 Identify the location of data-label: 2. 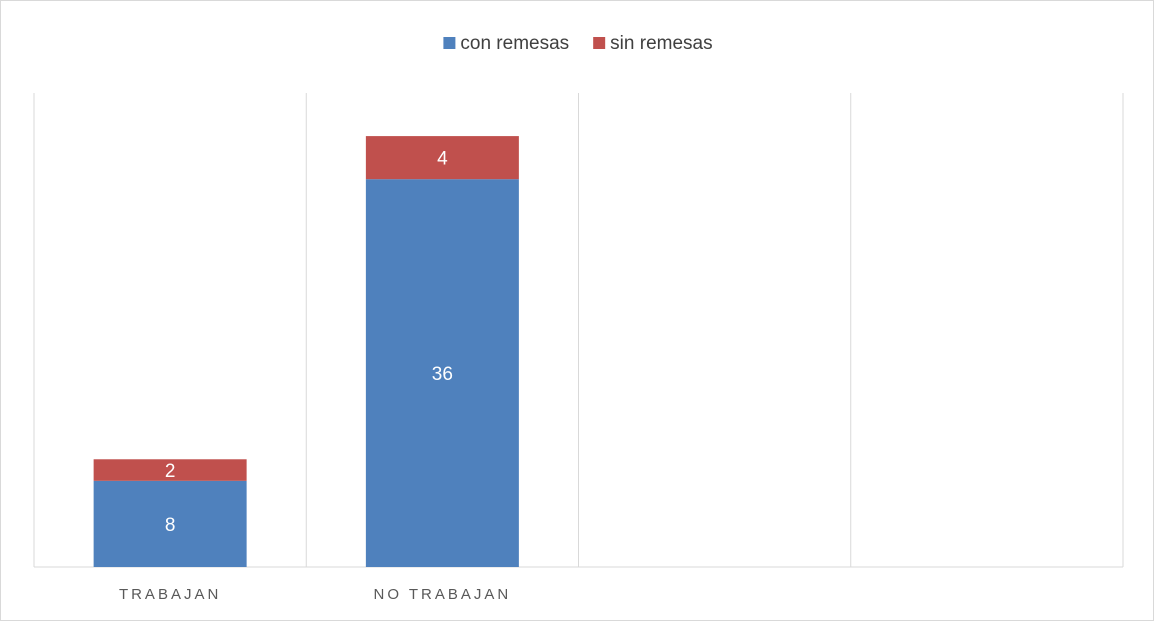
(170, 471).